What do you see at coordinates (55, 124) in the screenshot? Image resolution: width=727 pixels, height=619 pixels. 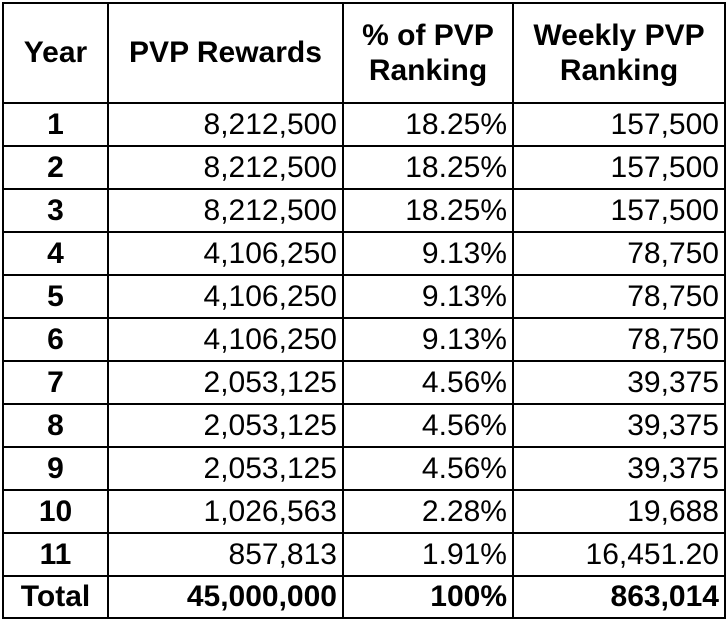 I see `year-cell: 1` at bounding box center [55, 124].